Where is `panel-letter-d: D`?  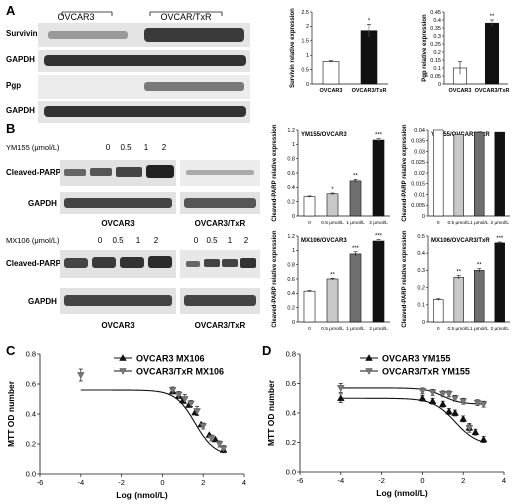 panel-letter-d: D is located at coordinates (266, 350).